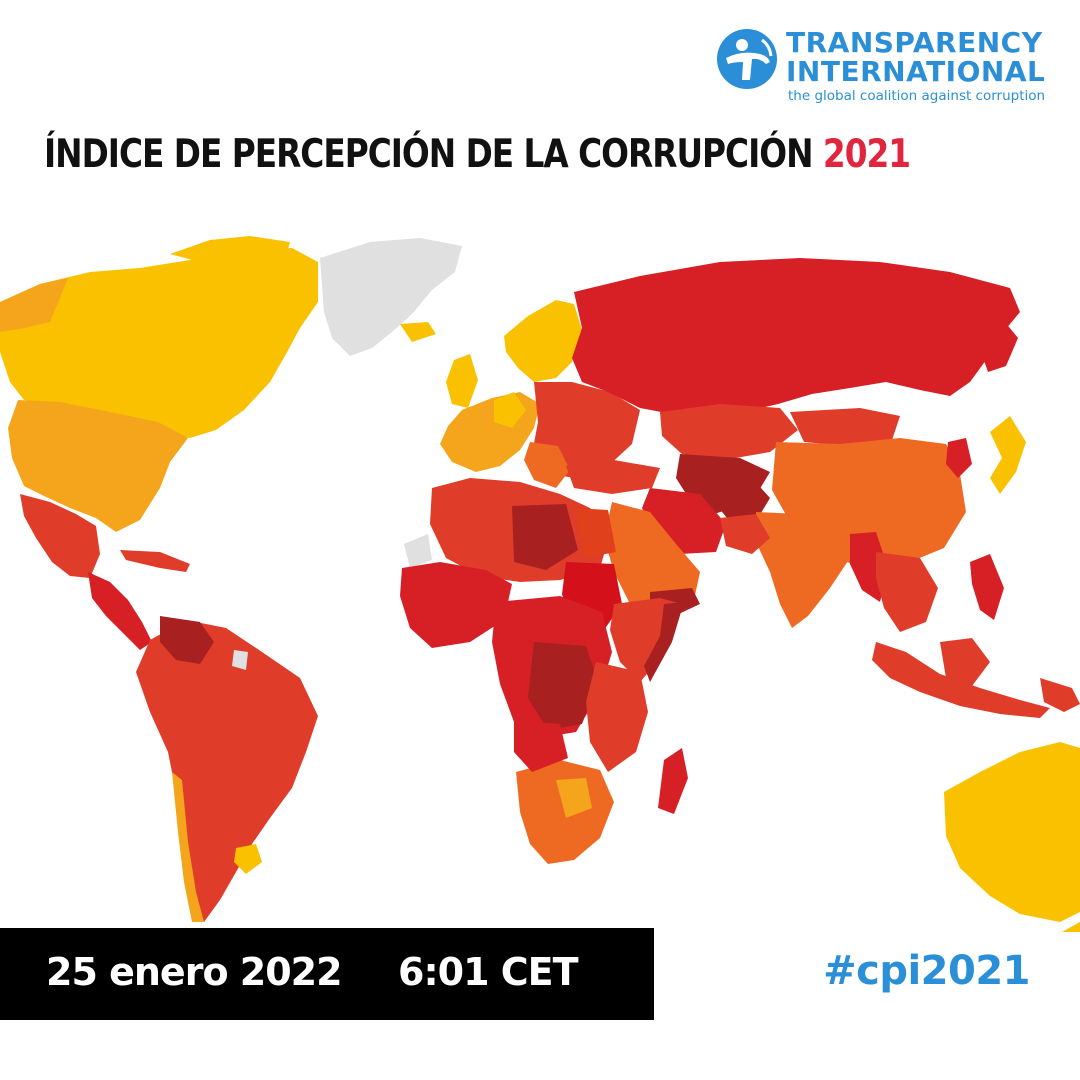 This screenshot has width=1080, height=1080. What do you see at coordinates (563, 686) in the screenshot?
I see `region-drc` at bounding box center [563, 686].